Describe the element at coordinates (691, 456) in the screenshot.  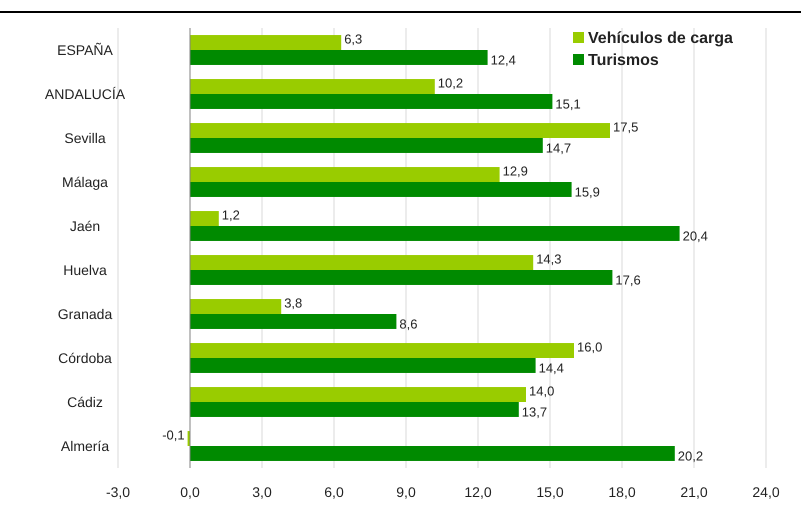
I see `data-label: 20,2` at that location.